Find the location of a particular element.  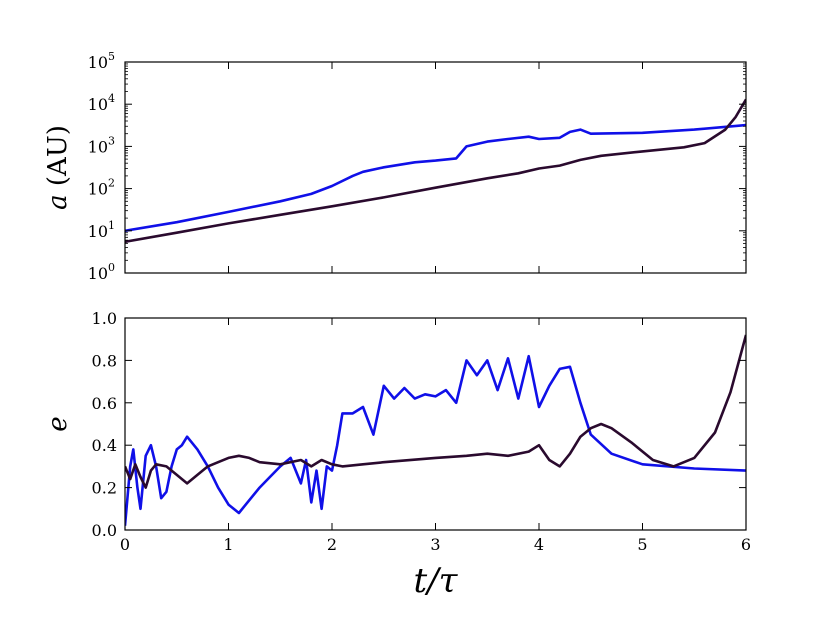

y-tick-label: 10² is located at coordinates (101, 188).